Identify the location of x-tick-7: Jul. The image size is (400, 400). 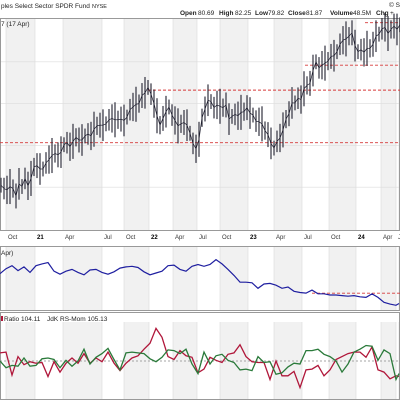
(203, 238).